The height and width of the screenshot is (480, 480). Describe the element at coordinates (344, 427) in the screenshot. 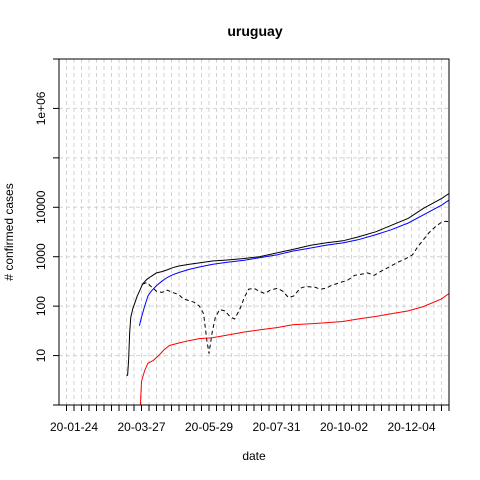

I see `x-tick-label: 20-10-02` at that location.